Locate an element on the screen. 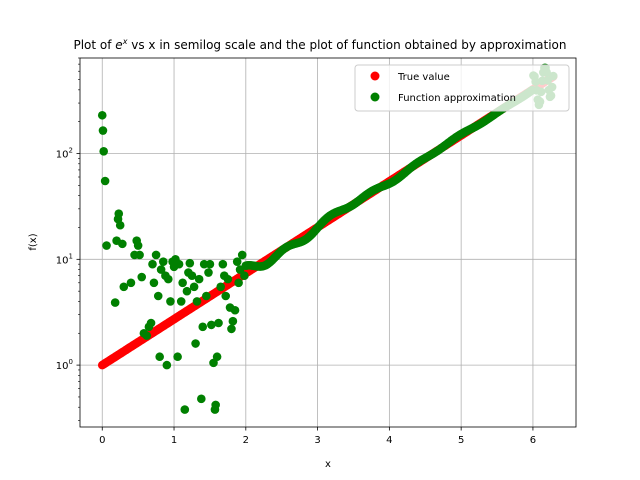  y-tick-label: 10¹ is located at coordinates (64, 259).